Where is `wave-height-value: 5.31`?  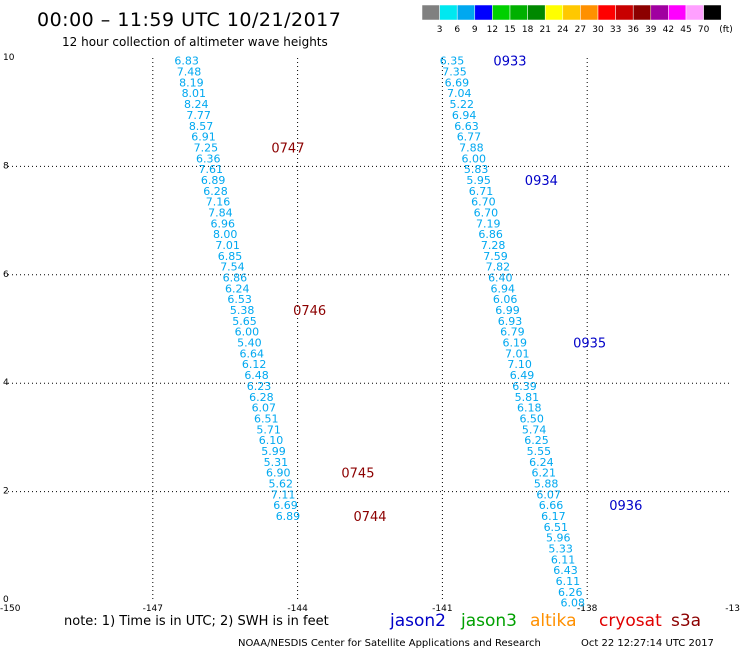 wave-height-value: 5.31 is located at coordinates (276, 462).